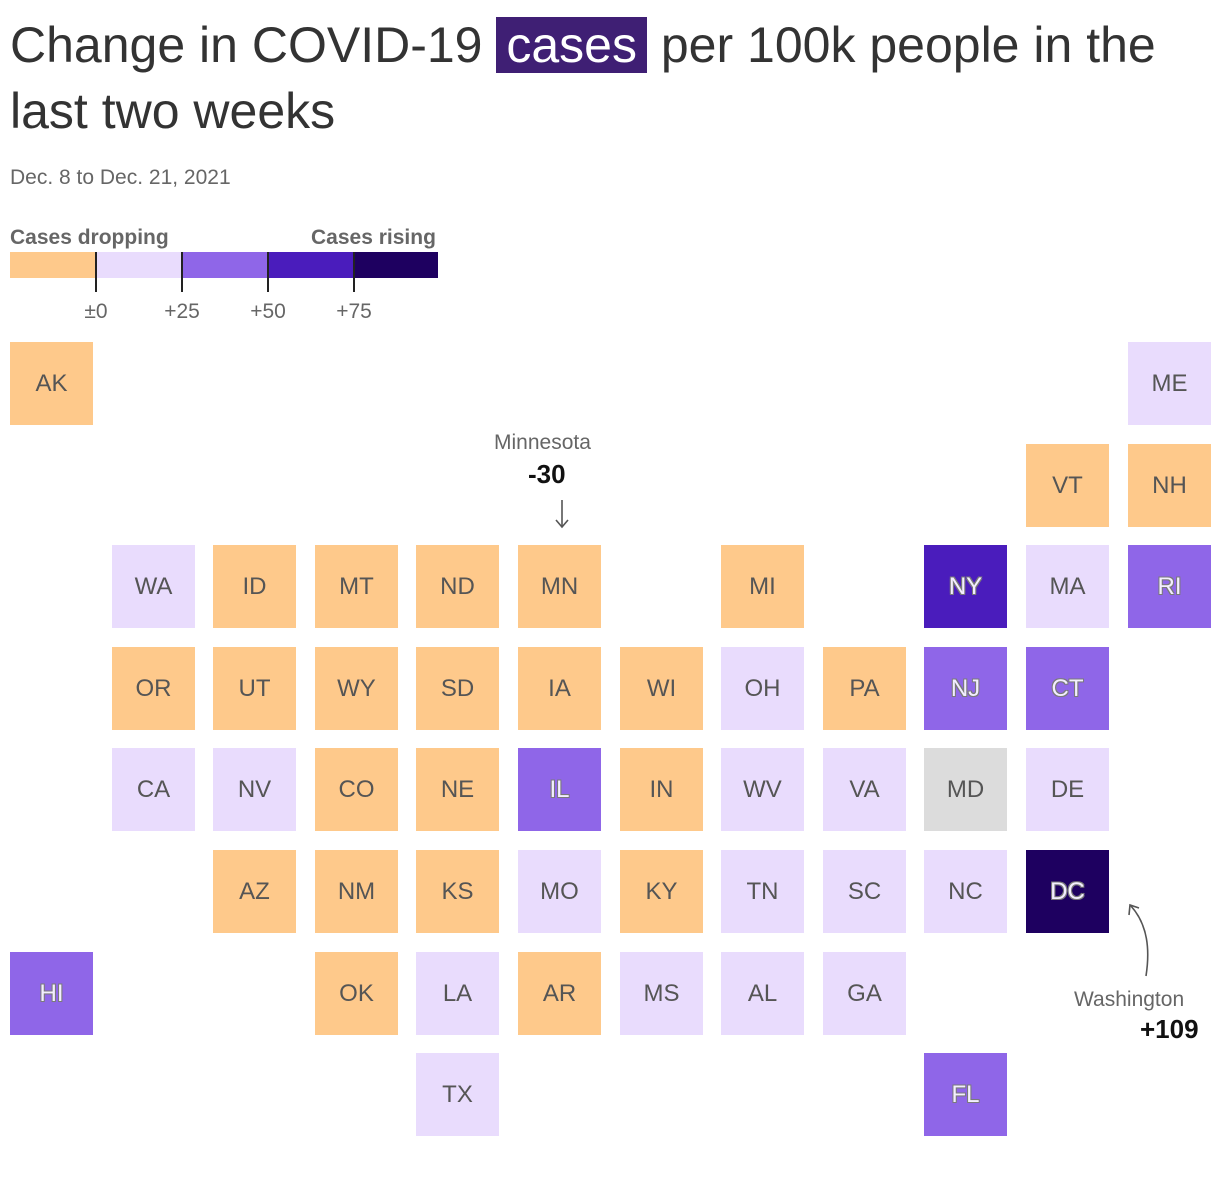 This screenshot has width=1220, height=1190. I want to click on legend-tick-label: +75, so click(354, 311).